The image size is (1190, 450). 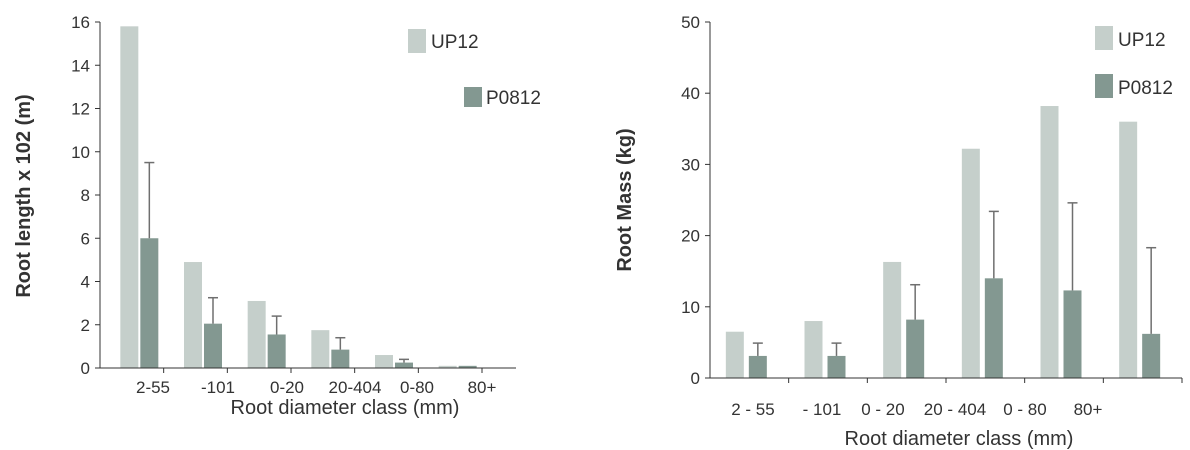 I want to click on x-tick-label: 20-404, so click(x=355, y=387).